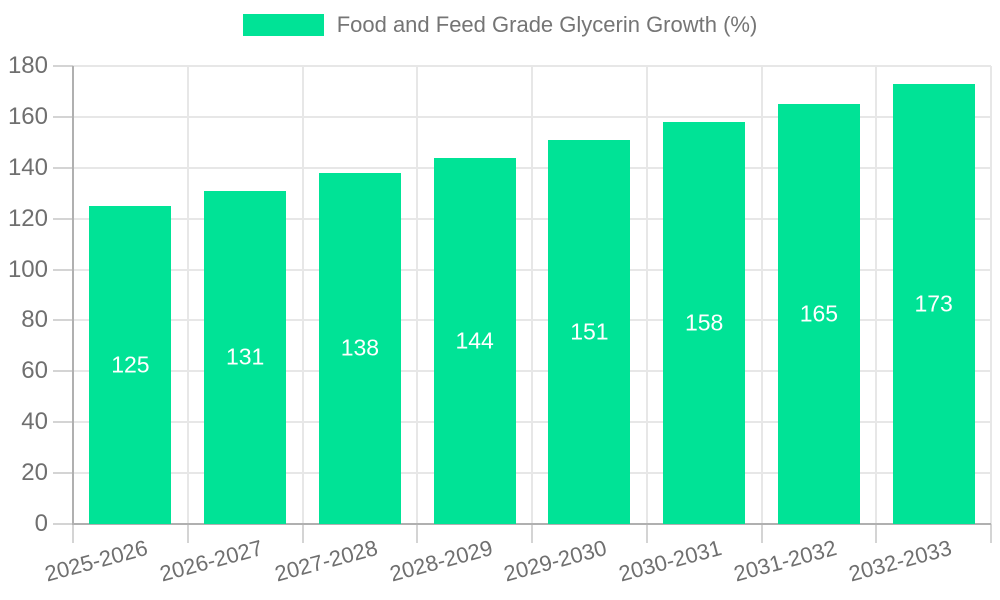  I want to click on x-axis-line, so click(532, 524).